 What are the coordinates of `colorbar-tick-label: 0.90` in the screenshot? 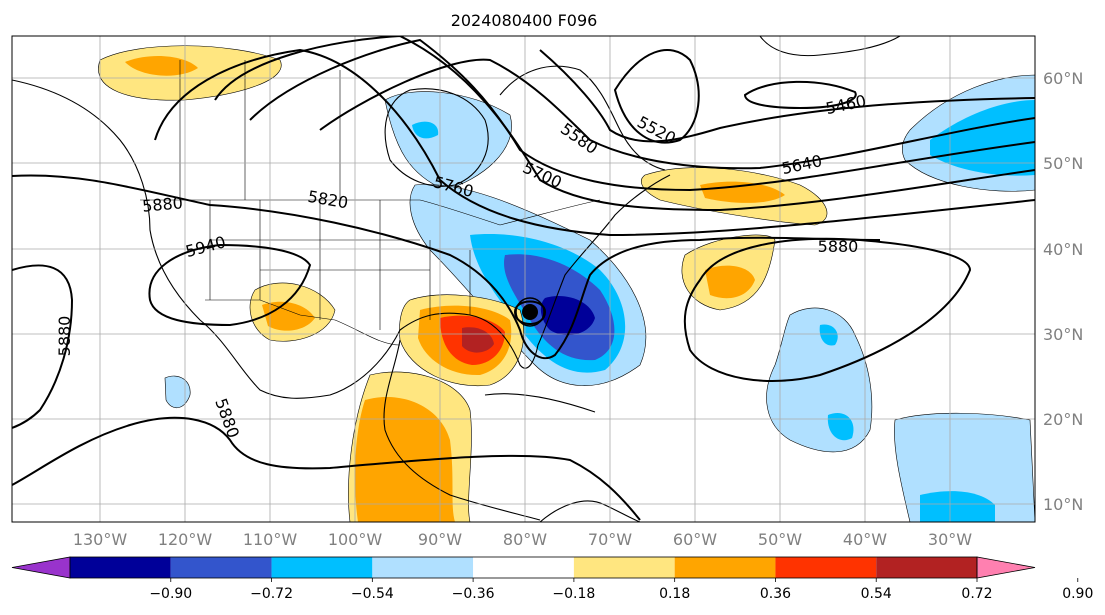 It's located at (1077, 594).